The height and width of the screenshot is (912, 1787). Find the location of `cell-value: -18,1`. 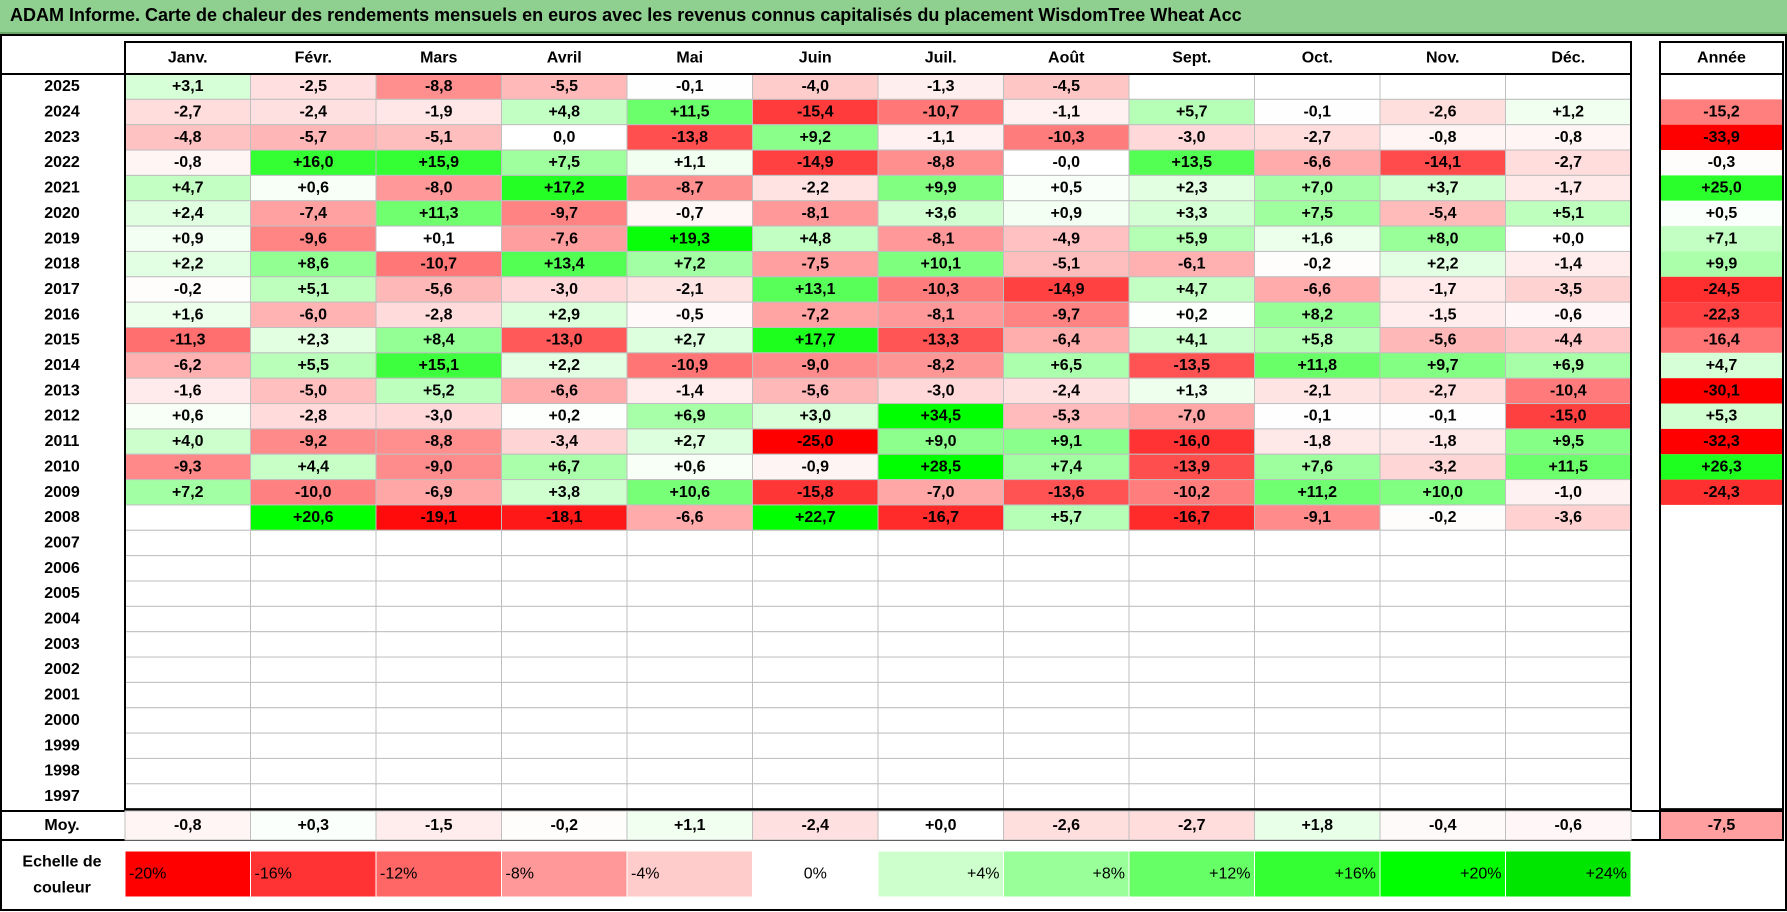

cell-value: -18,1 is located at coordinates (564, 517).